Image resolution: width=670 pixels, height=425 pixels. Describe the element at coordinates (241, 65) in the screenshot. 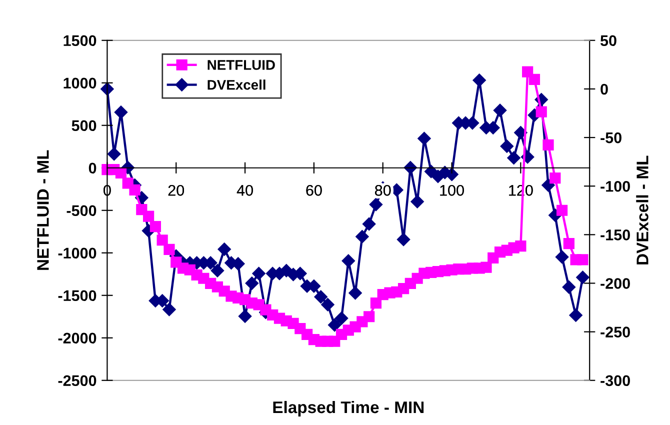

I see `legend-label: NETFLUID` at that location.